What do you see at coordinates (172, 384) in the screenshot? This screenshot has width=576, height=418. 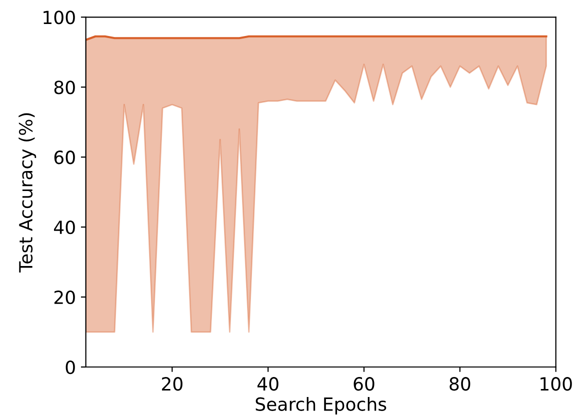 I see `x-tick-label: 20` at bounding box center [172, 384].